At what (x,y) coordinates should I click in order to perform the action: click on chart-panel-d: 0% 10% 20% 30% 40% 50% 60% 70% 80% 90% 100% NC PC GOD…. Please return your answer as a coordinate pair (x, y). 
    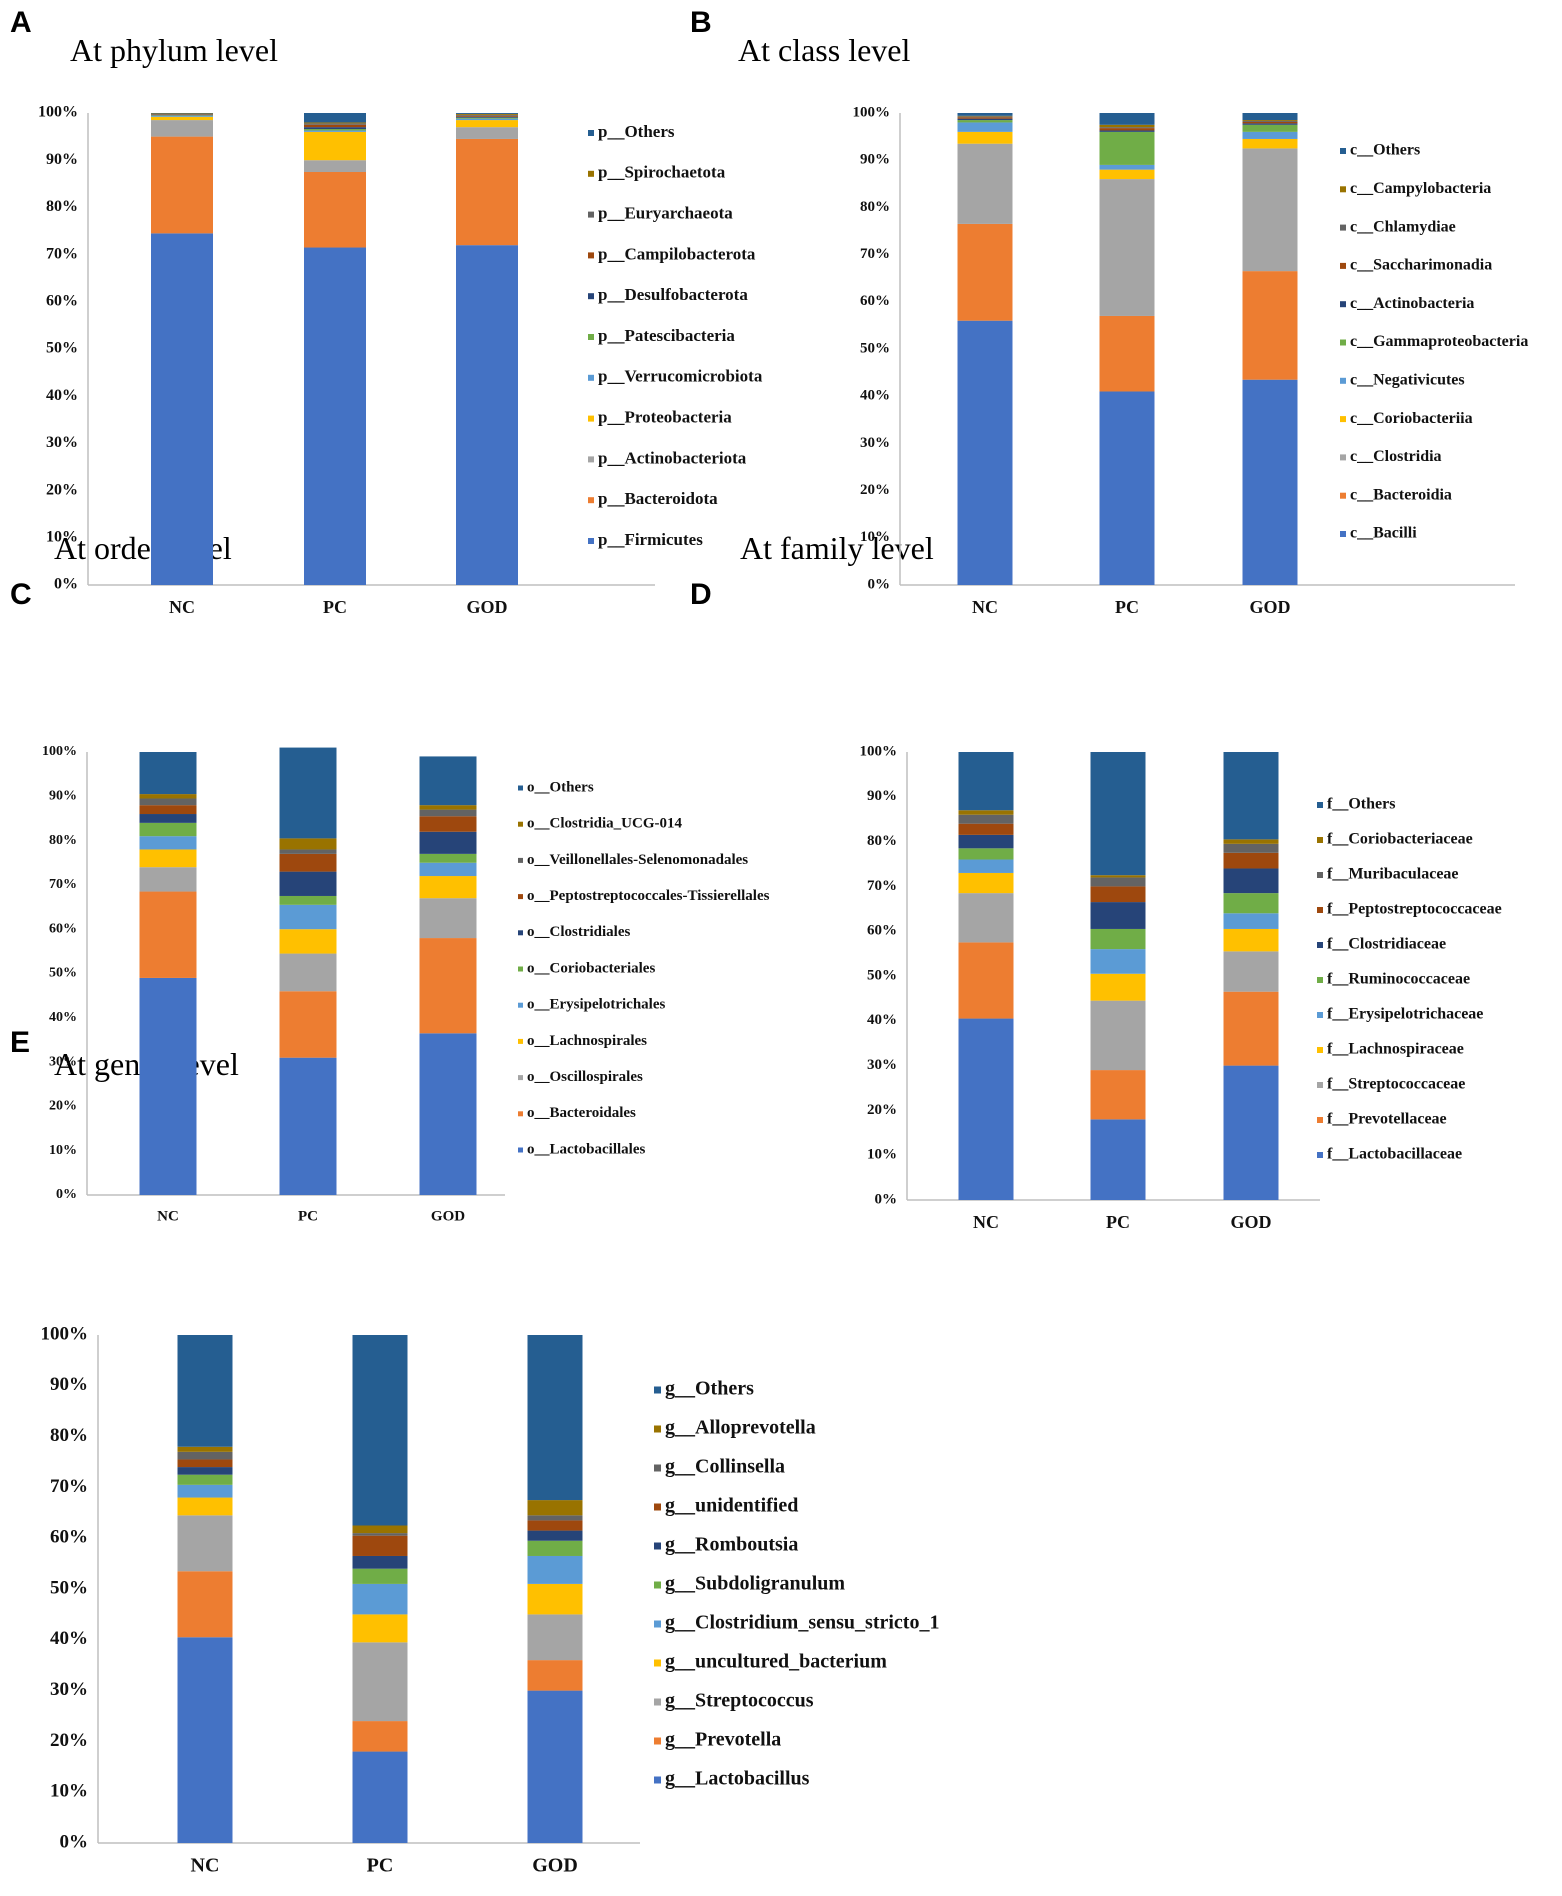
    Looking at the image, I should click on (1181, 987).